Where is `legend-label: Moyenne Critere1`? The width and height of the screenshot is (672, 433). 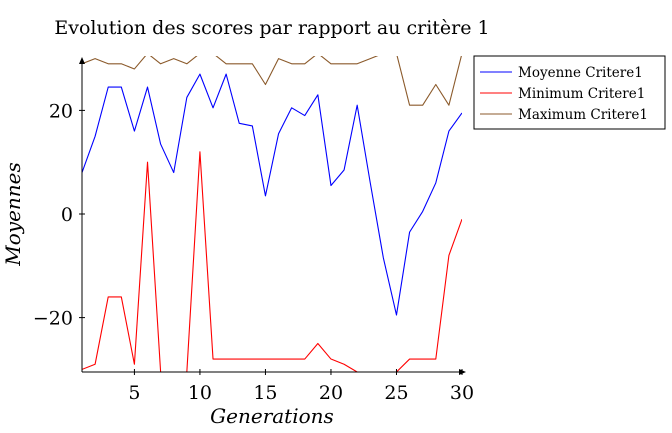
legend-label: Moyenne Critere1 is located at coordinates (580, 73).